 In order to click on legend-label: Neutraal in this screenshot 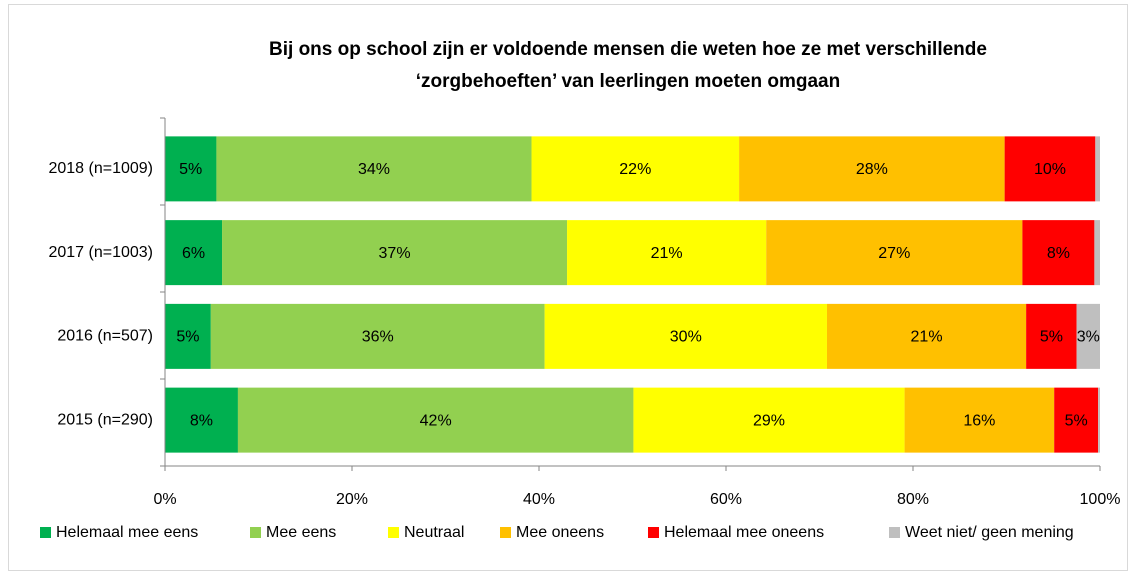, I will do `click(434, 532)`.